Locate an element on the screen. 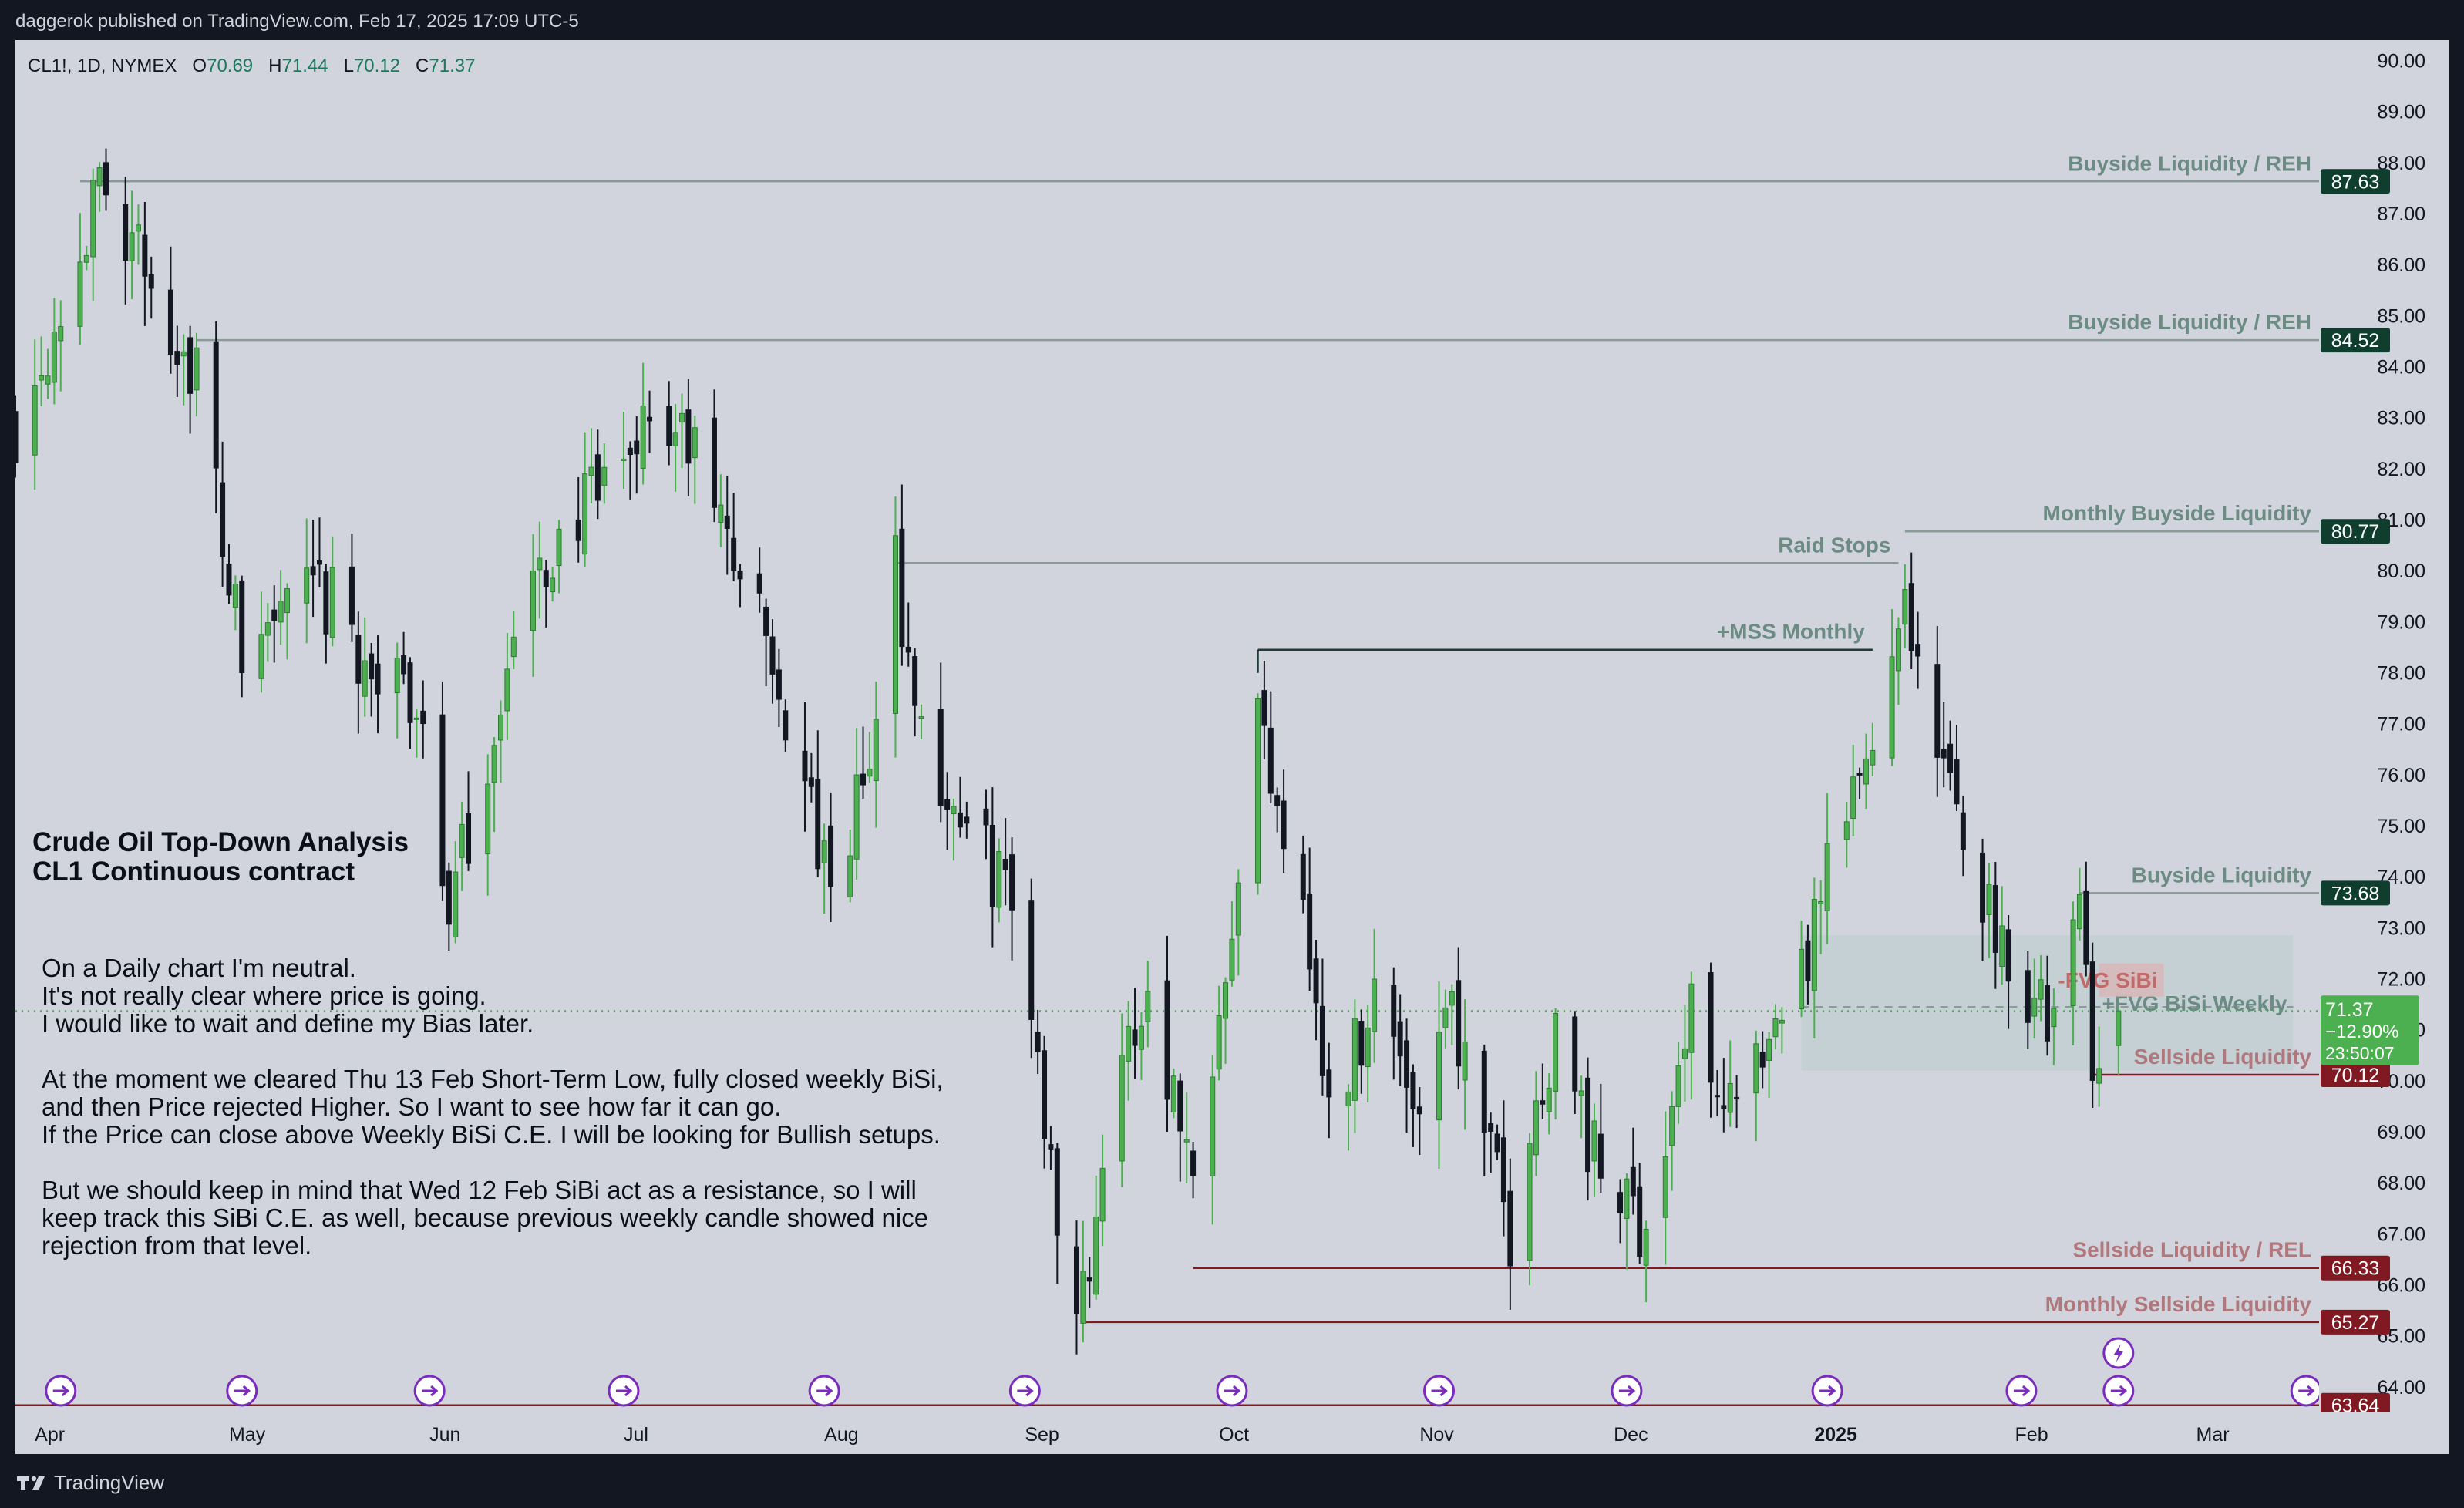  tradingview-logo: TradingView is located at coordinates (89, 1483).